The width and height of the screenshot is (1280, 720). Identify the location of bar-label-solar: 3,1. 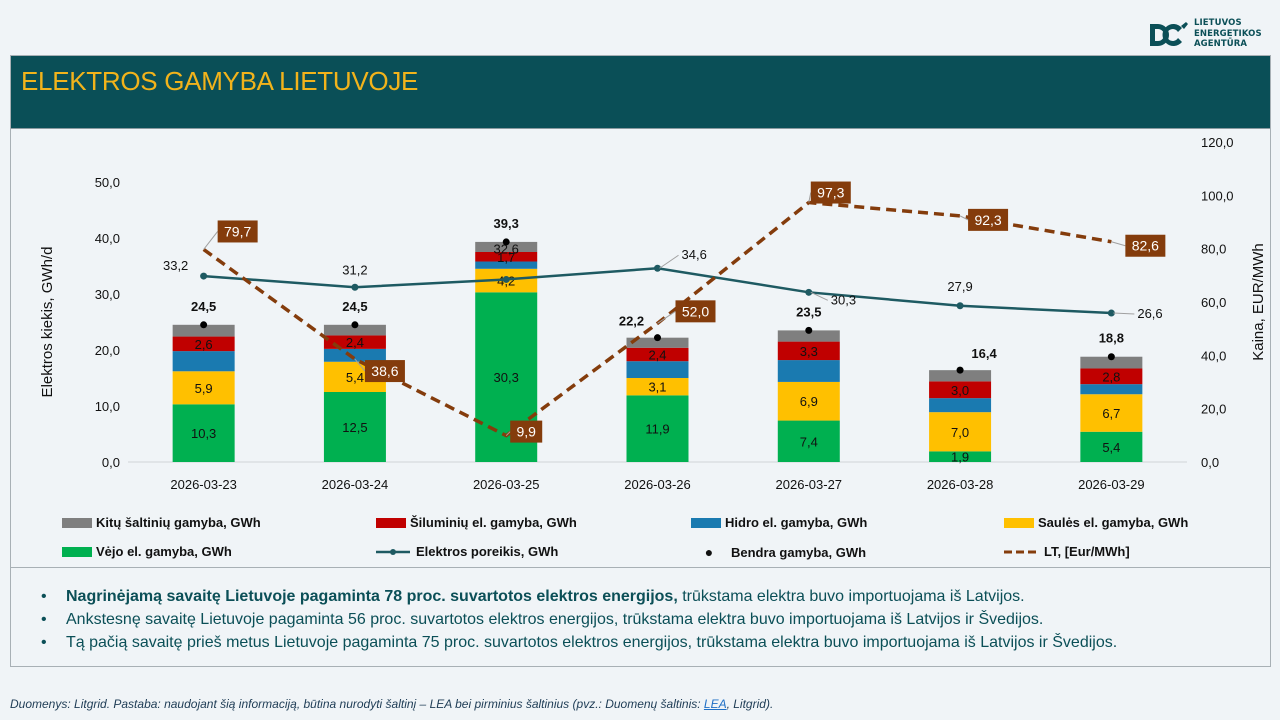
(657, 387).